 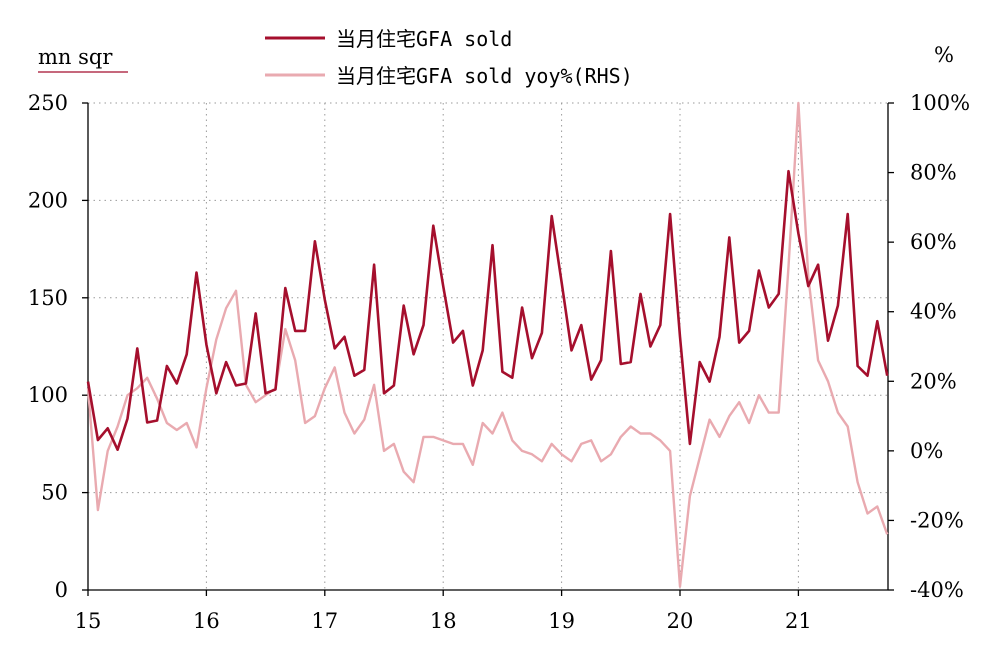 What do you see at coordinates (443, 621) in the screenshot?
I see `x-tick-label: 18` at bounding box center [443, 621].